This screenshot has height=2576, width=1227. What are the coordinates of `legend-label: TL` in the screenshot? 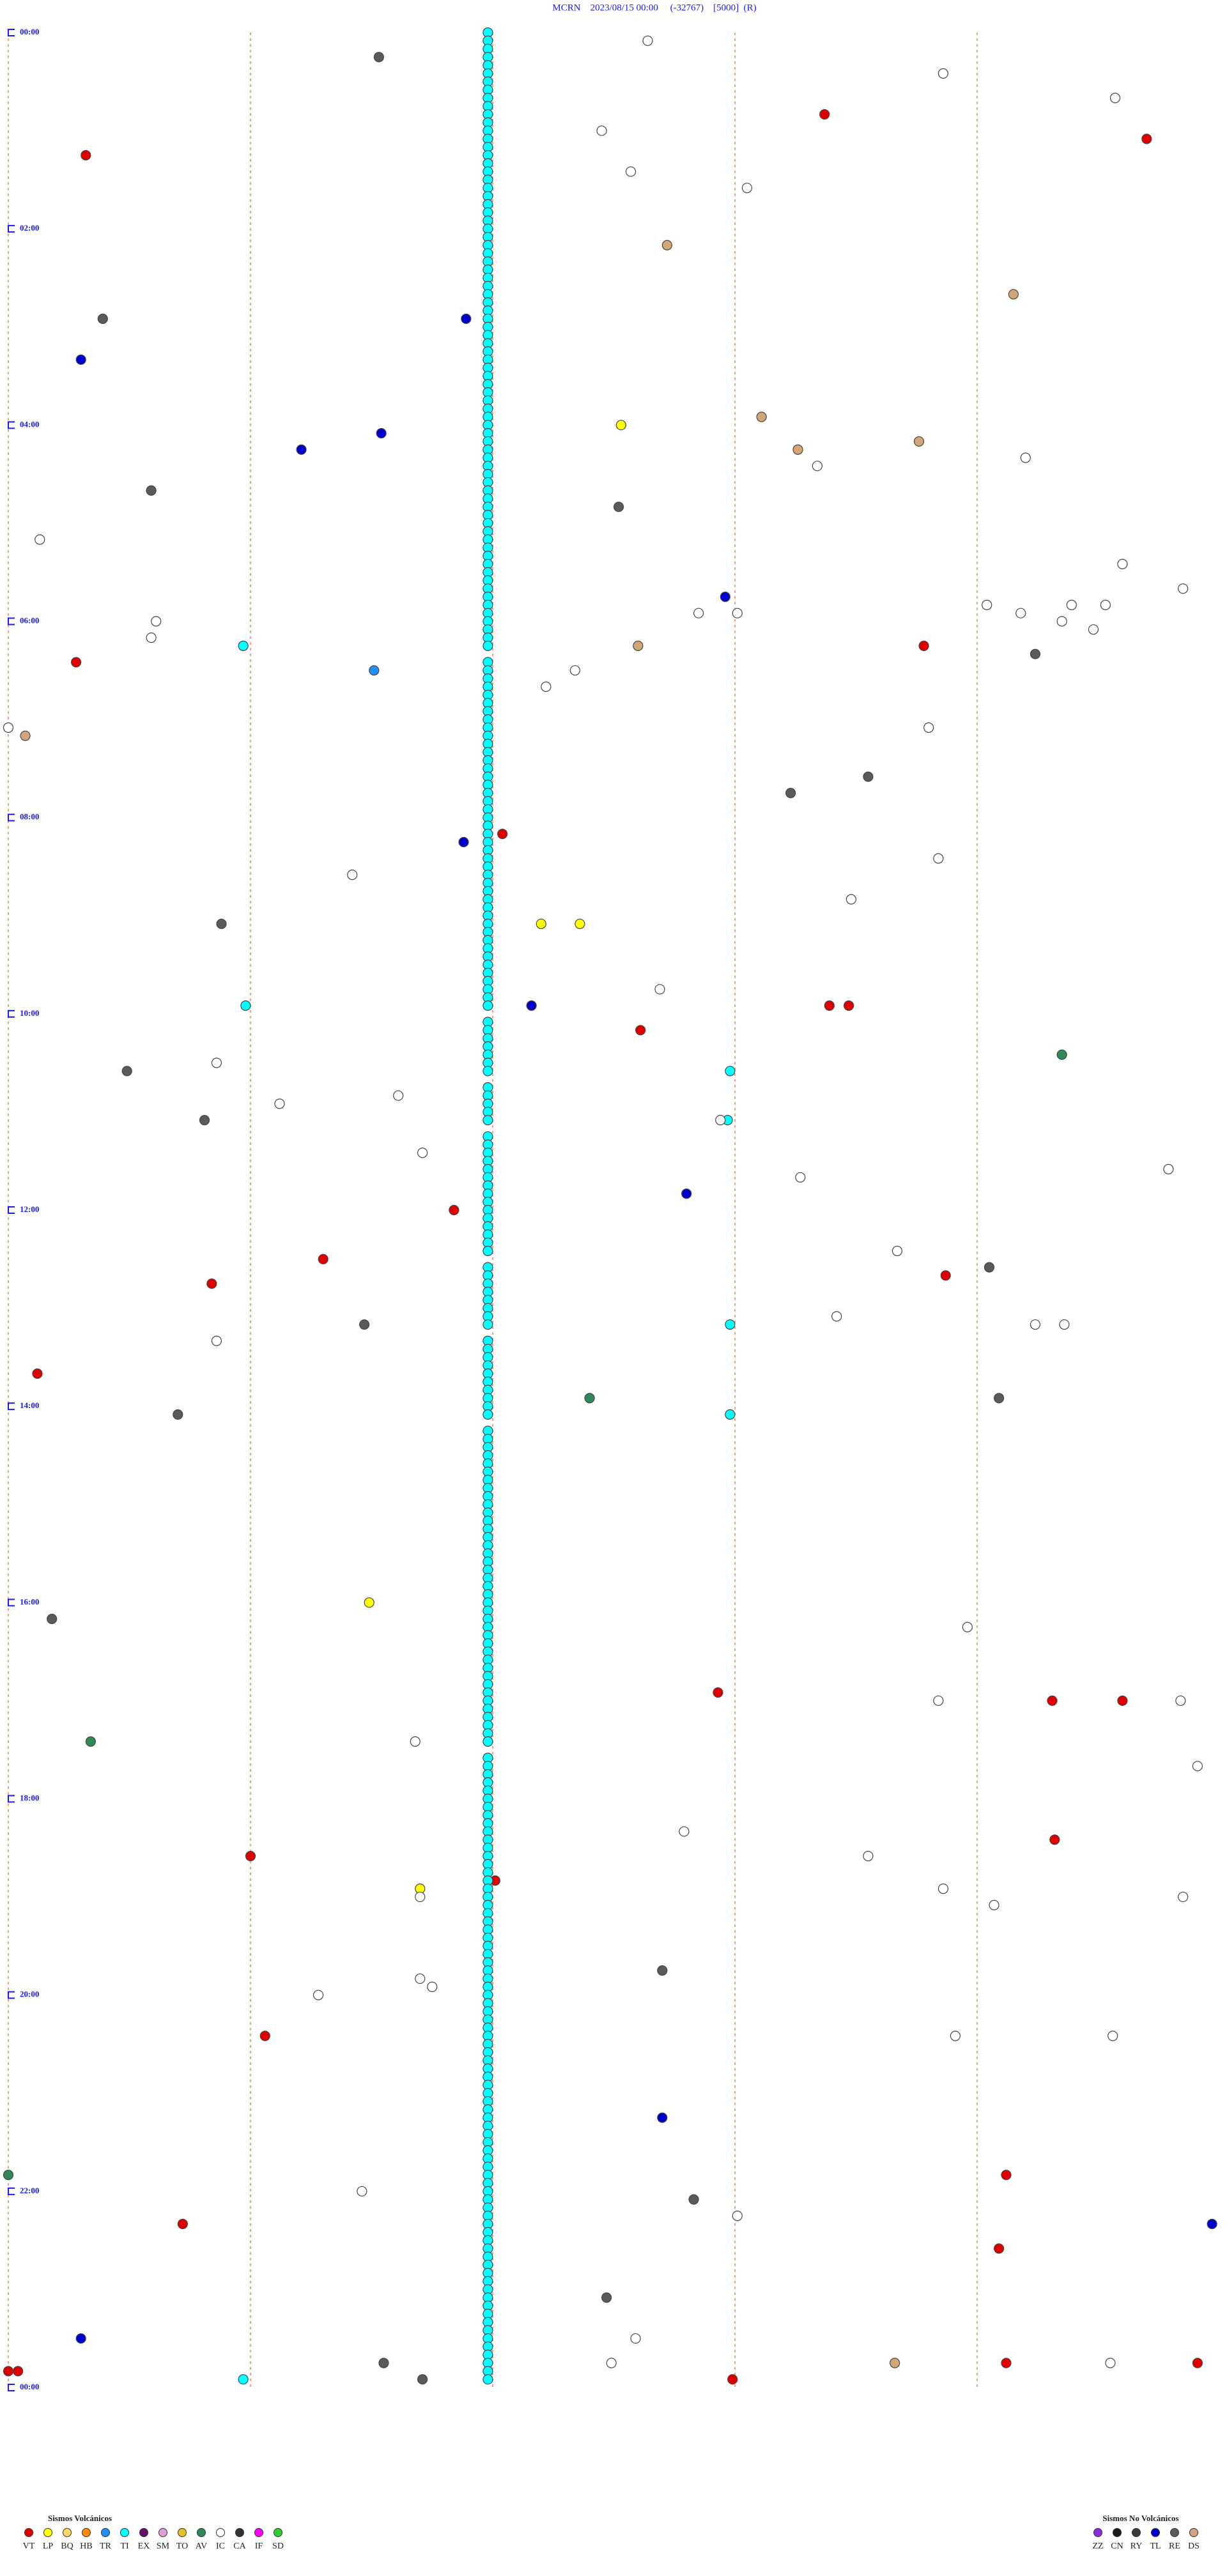 It's located at (1155, 2546).